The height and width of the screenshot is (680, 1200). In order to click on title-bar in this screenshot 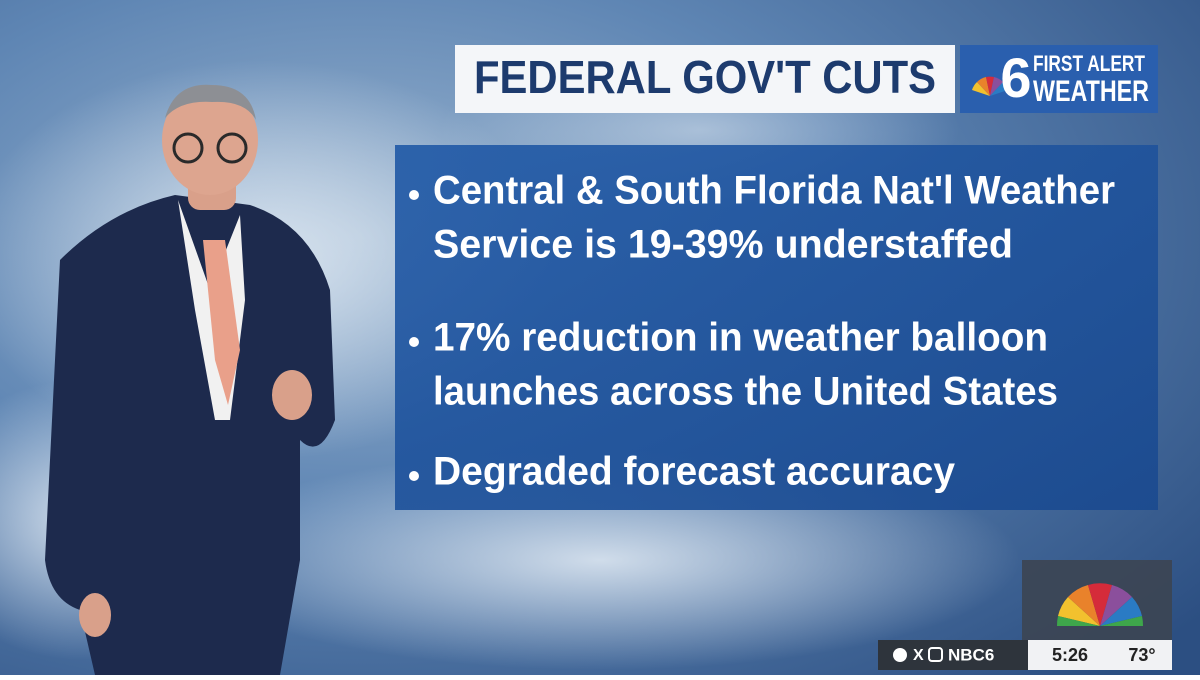, I will do `click(705, 79)`.